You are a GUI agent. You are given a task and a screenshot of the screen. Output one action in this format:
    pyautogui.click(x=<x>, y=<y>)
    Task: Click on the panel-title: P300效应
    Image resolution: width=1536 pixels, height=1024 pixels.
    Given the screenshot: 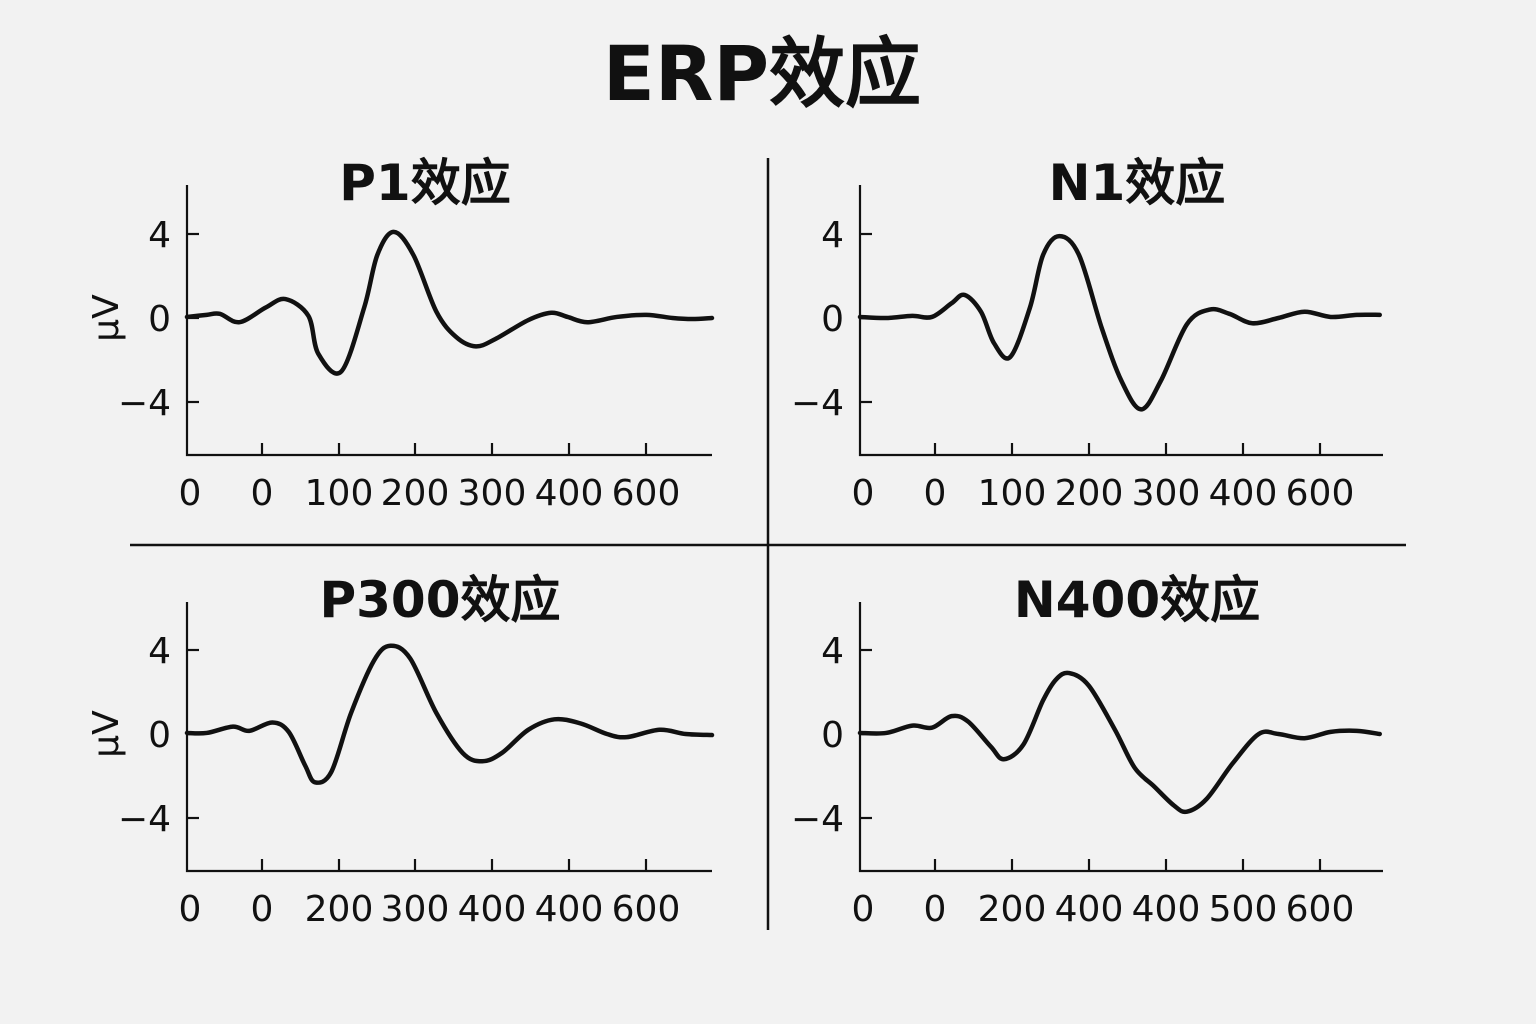 What is the action you would take?
    pyautogui.click(x=439, y=600)
    